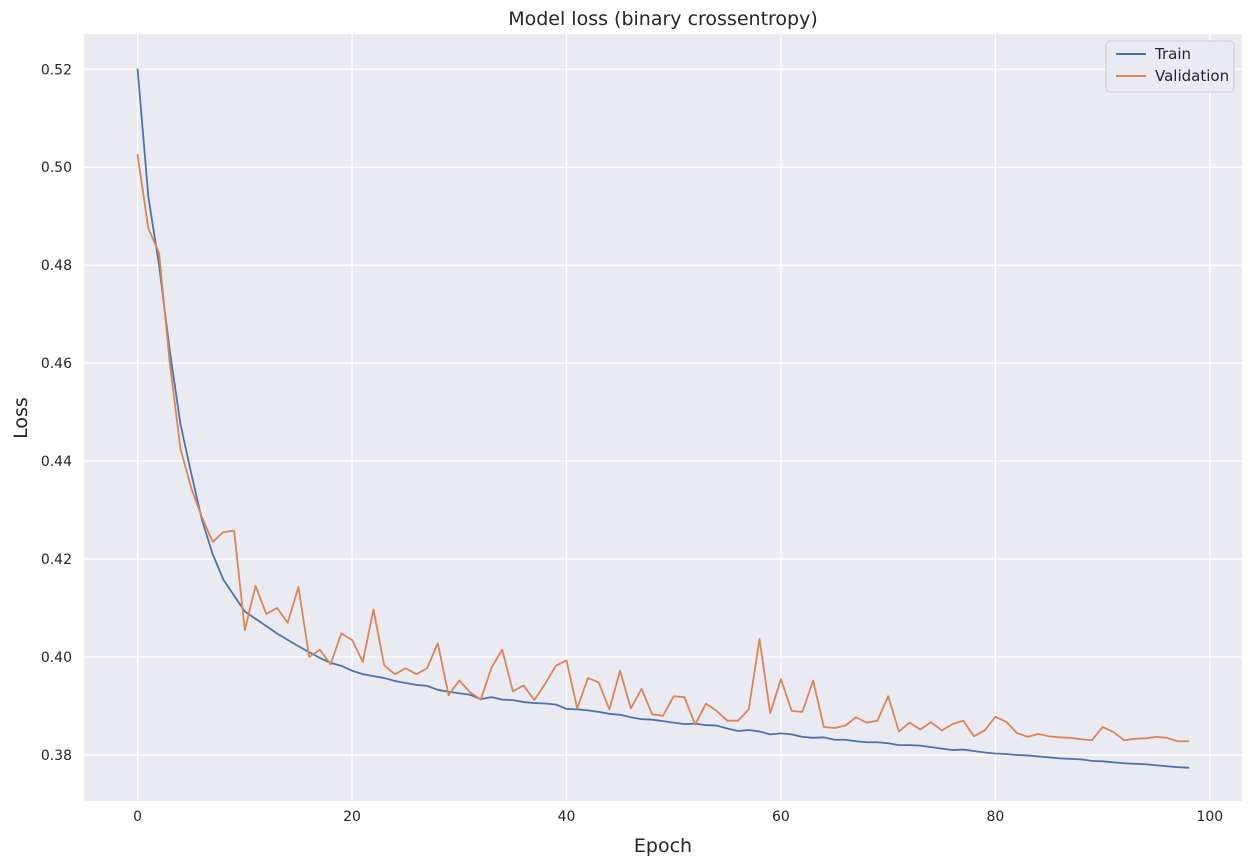  Describe the element at coordinates (663, 19) in the screenshot. I see `chart-title: Model loss (binary crossentropy)` at that location.